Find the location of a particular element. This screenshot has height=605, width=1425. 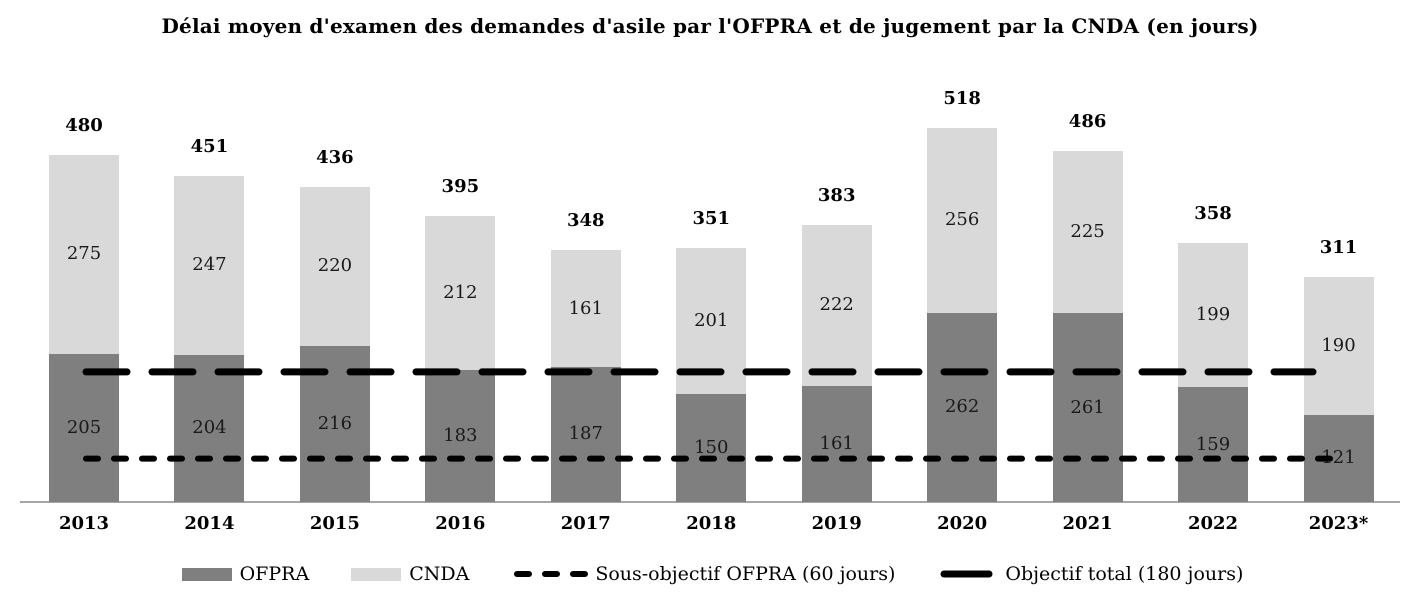

cnda-value-label: 222 is located at coordinates (836, 305).